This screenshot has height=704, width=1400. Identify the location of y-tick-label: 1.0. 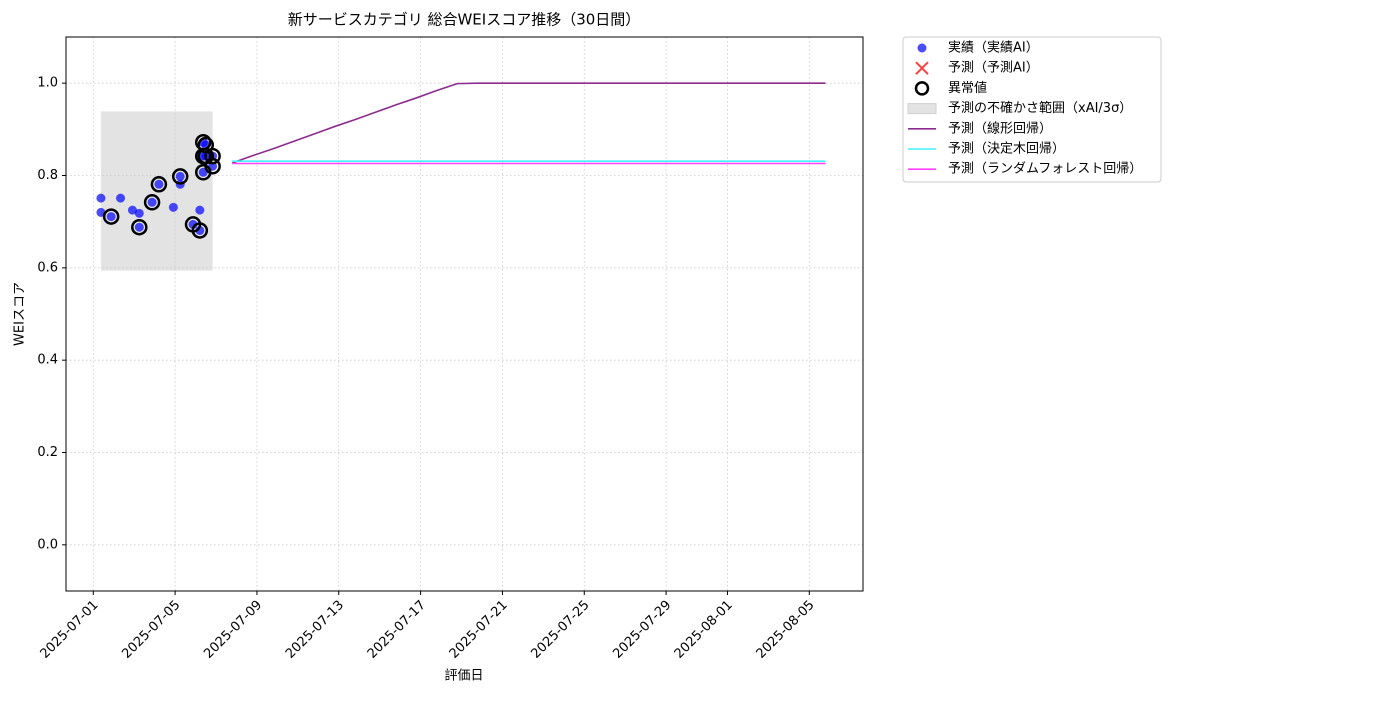
(47, 83).